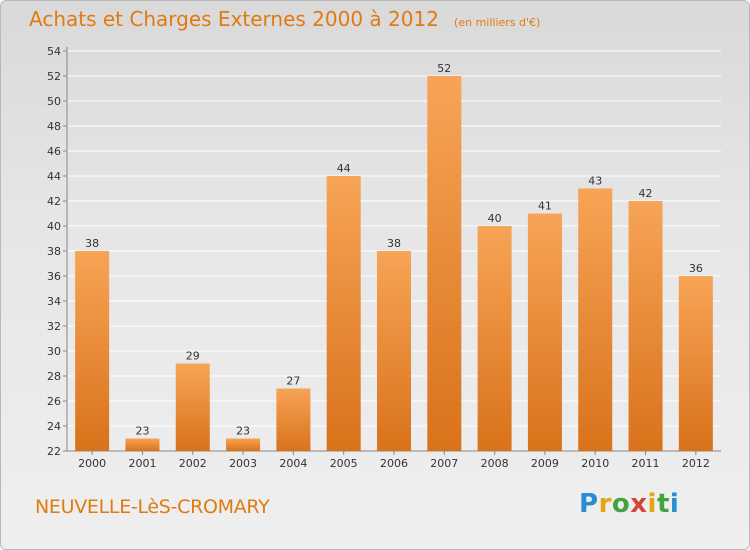 The image size is (750, 550). Describe the element at coordinates (344, 168) in the screenshot. I see `bar-value-label: 44` at that location.